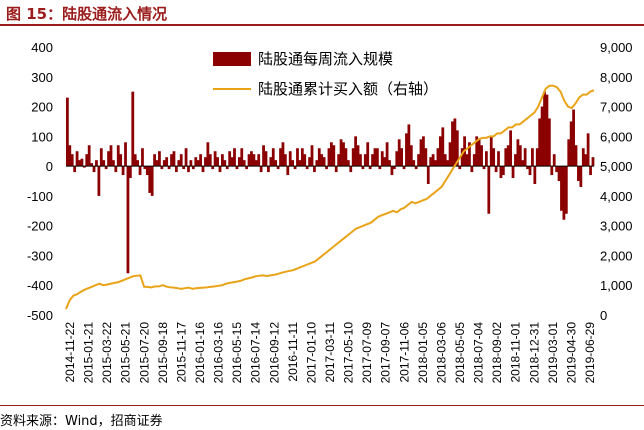 The width and height of the screenshot is (644, 430). What do you see at coordinates (232, 59) in the screenshot?
I see `legend-bar-swatch` at bounding box center [232, 59].